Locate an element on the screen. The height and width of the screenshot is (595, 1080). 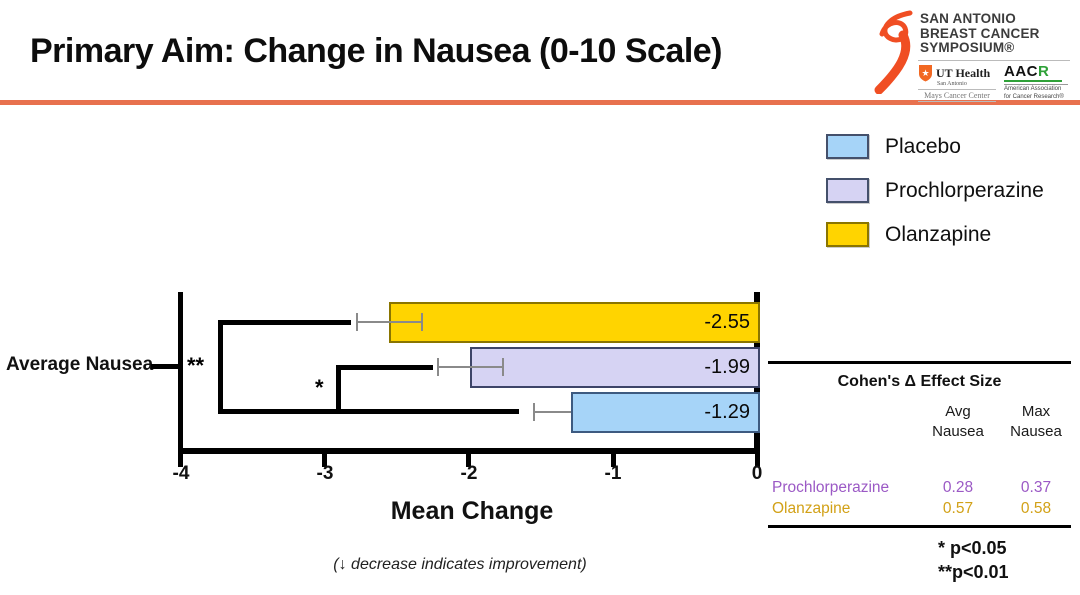
col-header-max: Max Nausea is located at coordinates (1036, 421).